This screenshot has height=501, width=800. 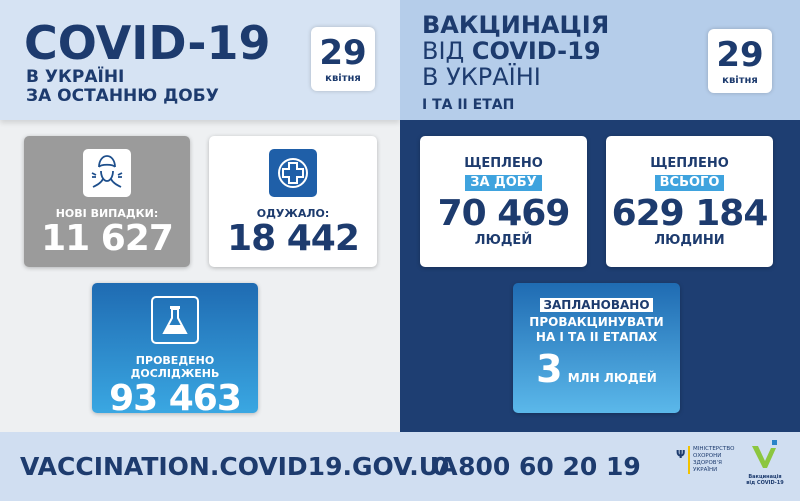 I want to click on ministry-logo: МІНІСТЕРСТВО ОХОРОНИ ЗДОРОВ'Я УКРАЇНИ, so click(x=711, y=460).